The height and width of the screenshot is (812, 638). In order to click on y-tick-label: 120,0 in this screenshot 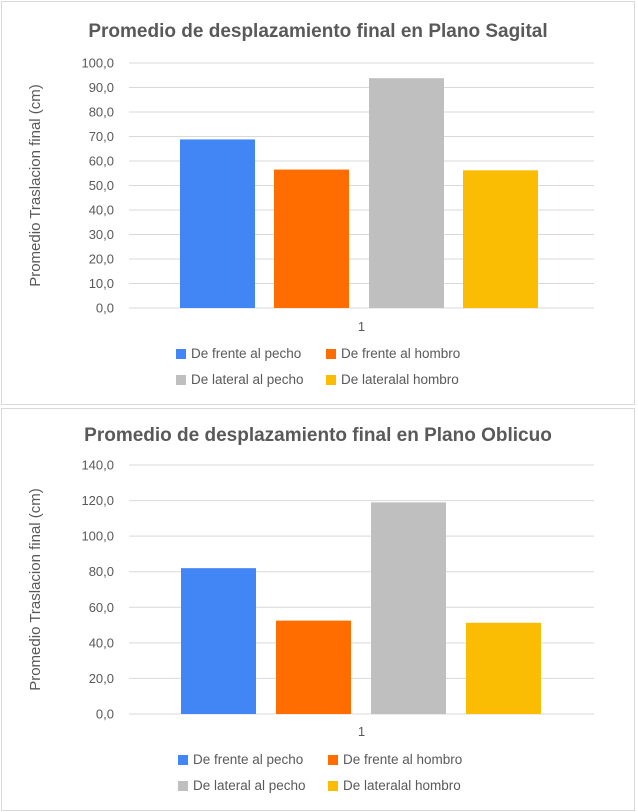, I will do `click(97, 500)`.